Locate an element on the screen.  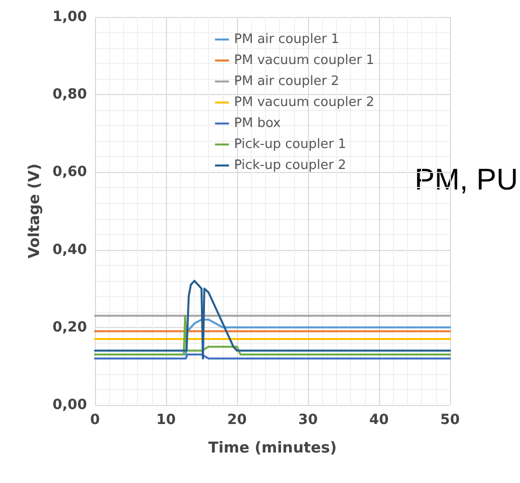
y-tick-label: 0,60 is located at coordinates (70, 172).